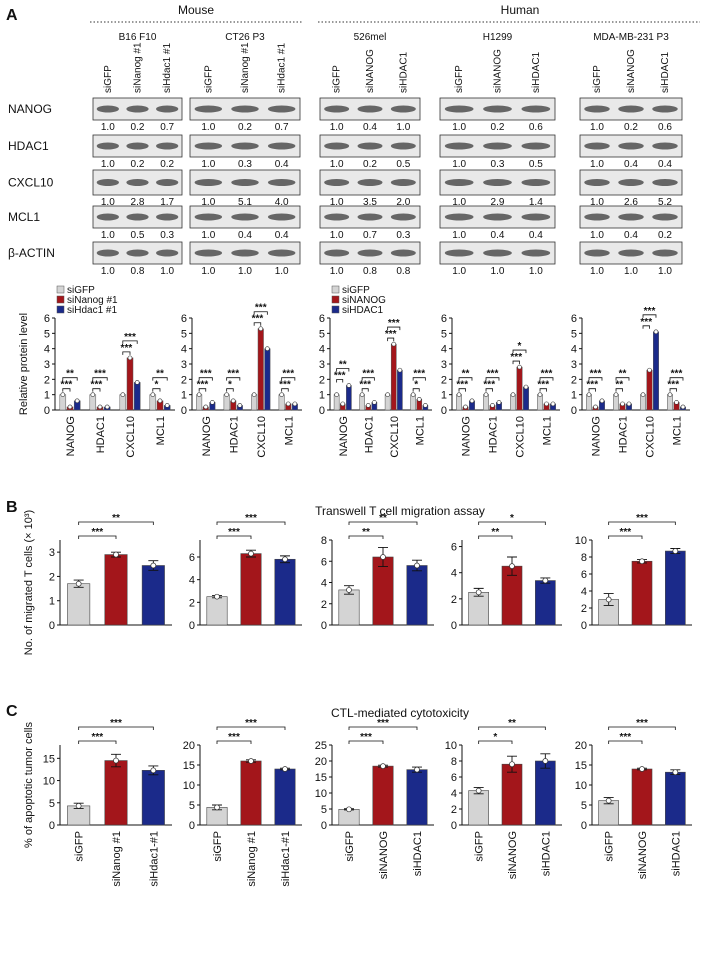 This screenshot has height=957, width=728. Describe the element at coordinates (29, 785) in the screenshot. I see `y-axis-label: % of apoptotic tumor cells` at that location.